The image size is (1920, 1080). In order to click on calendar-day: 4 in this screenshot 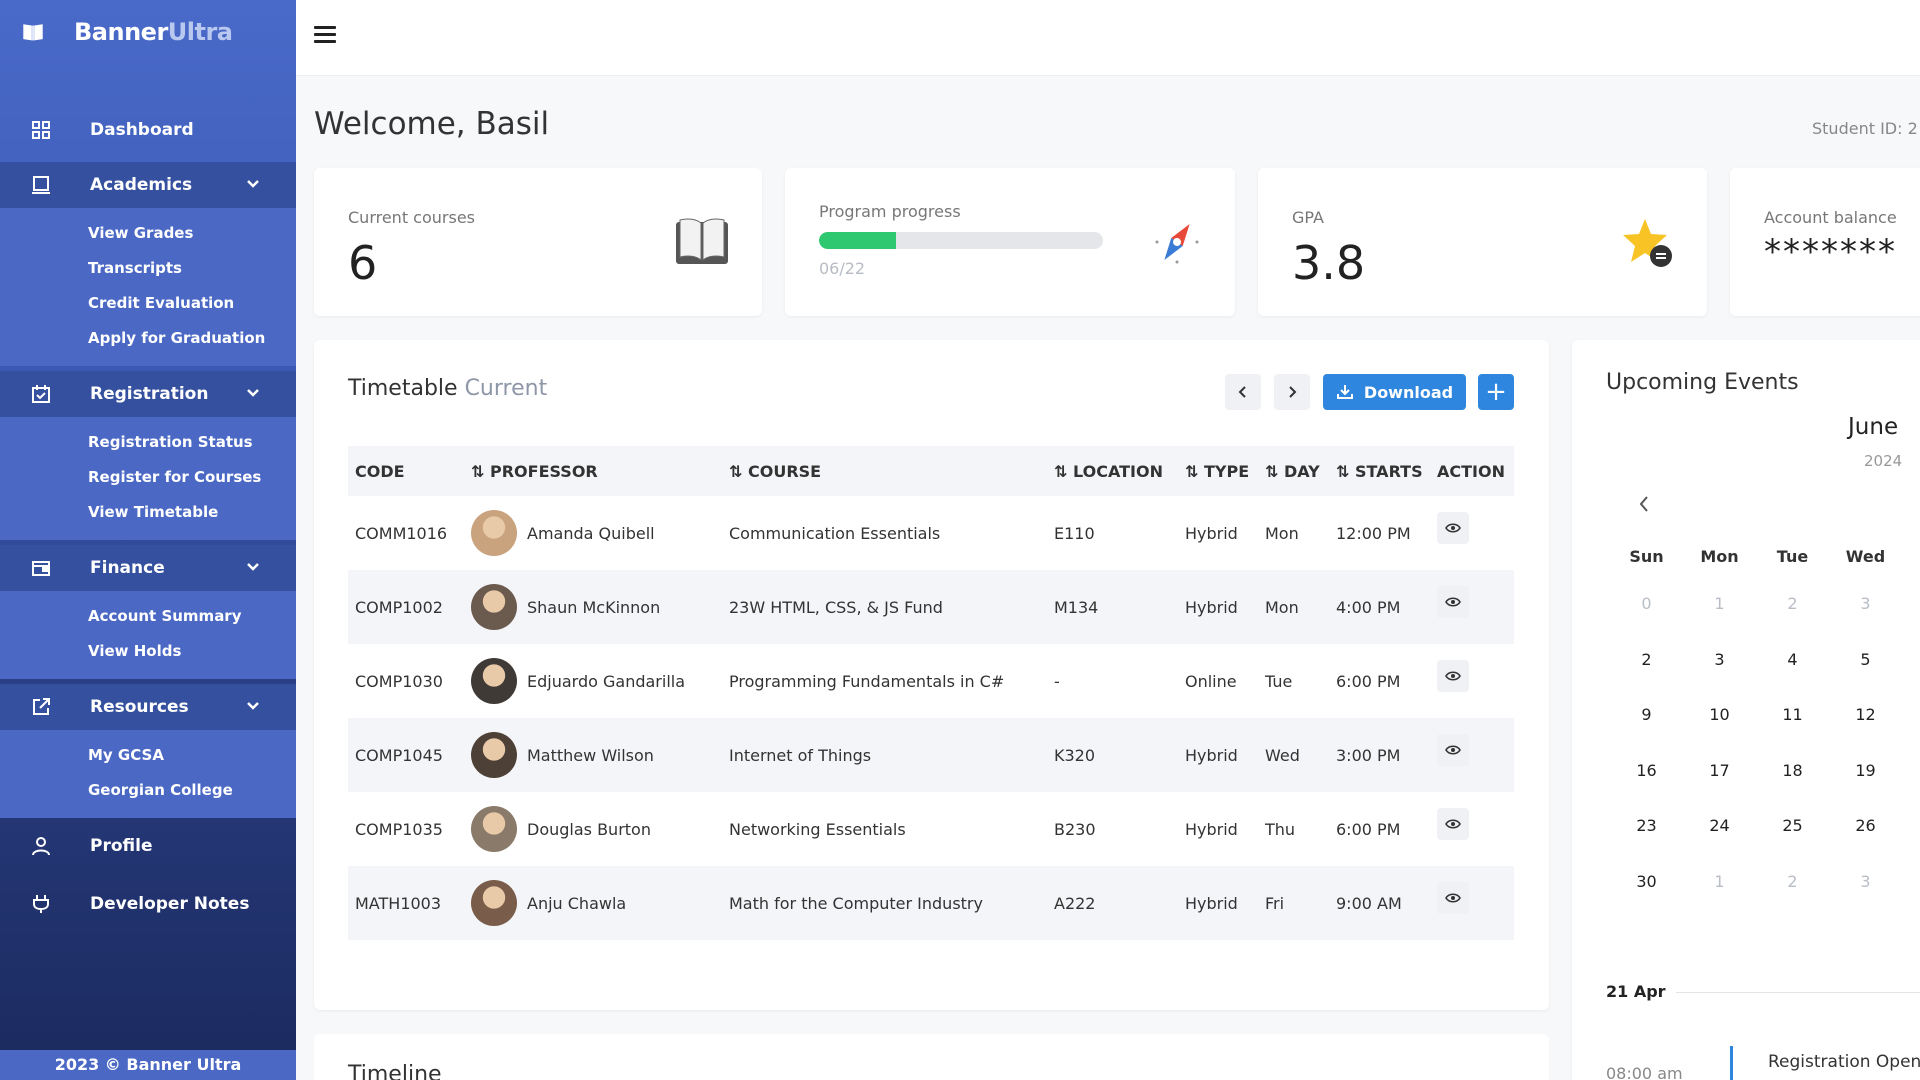, I will do `click(1792, 659)`.